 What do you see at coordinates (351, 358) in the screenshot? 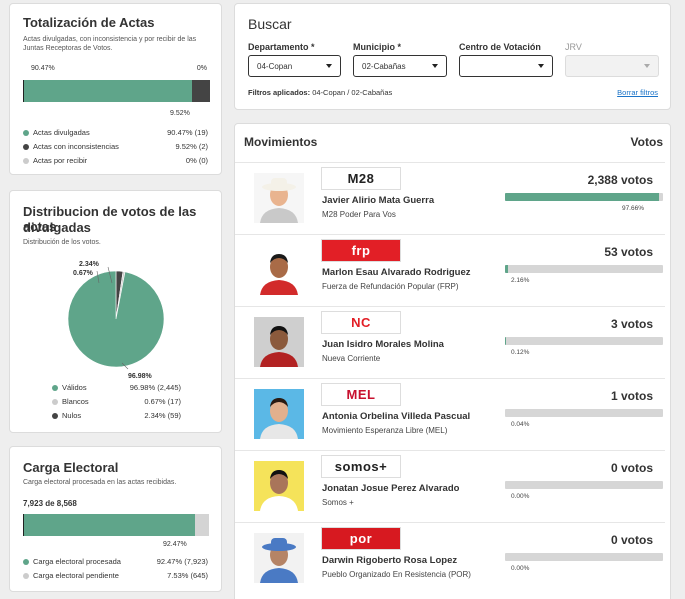
I see `candidate-party: Nueva Corriente` at bounding box center [351, 358].